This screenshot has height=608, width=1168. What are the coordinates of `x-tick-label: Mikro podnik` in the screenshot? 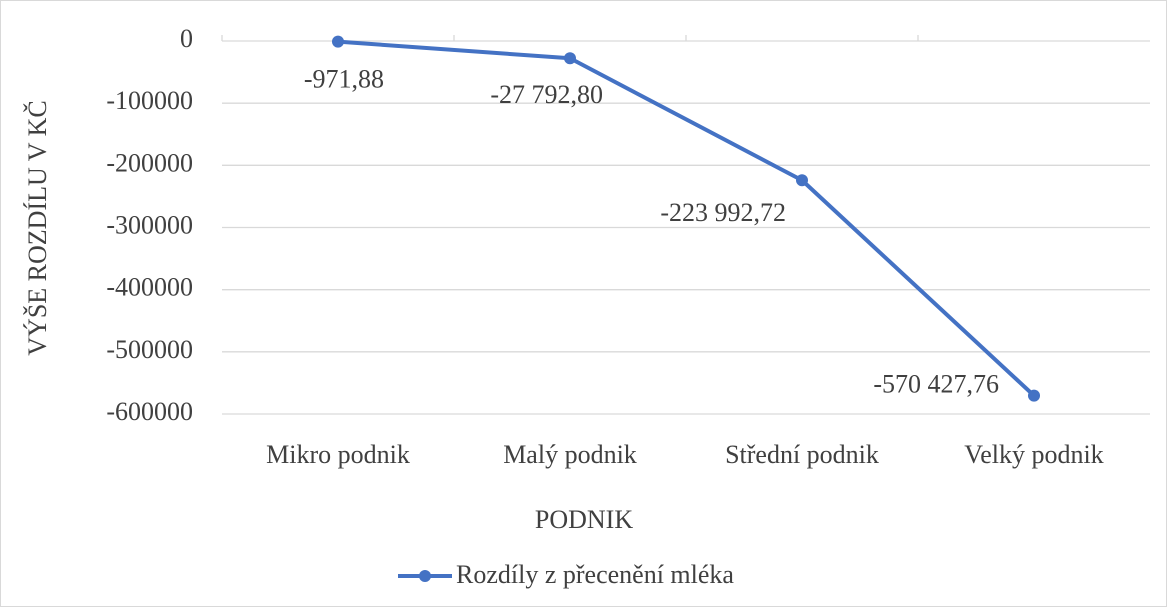 It's located at (338, 454).